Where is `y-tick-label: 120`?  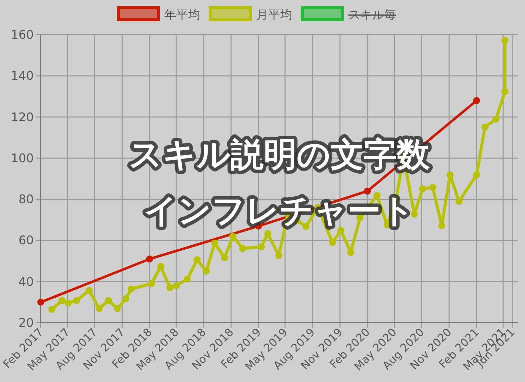
y-tick-label: 120 is located at coordinates (22, 117).